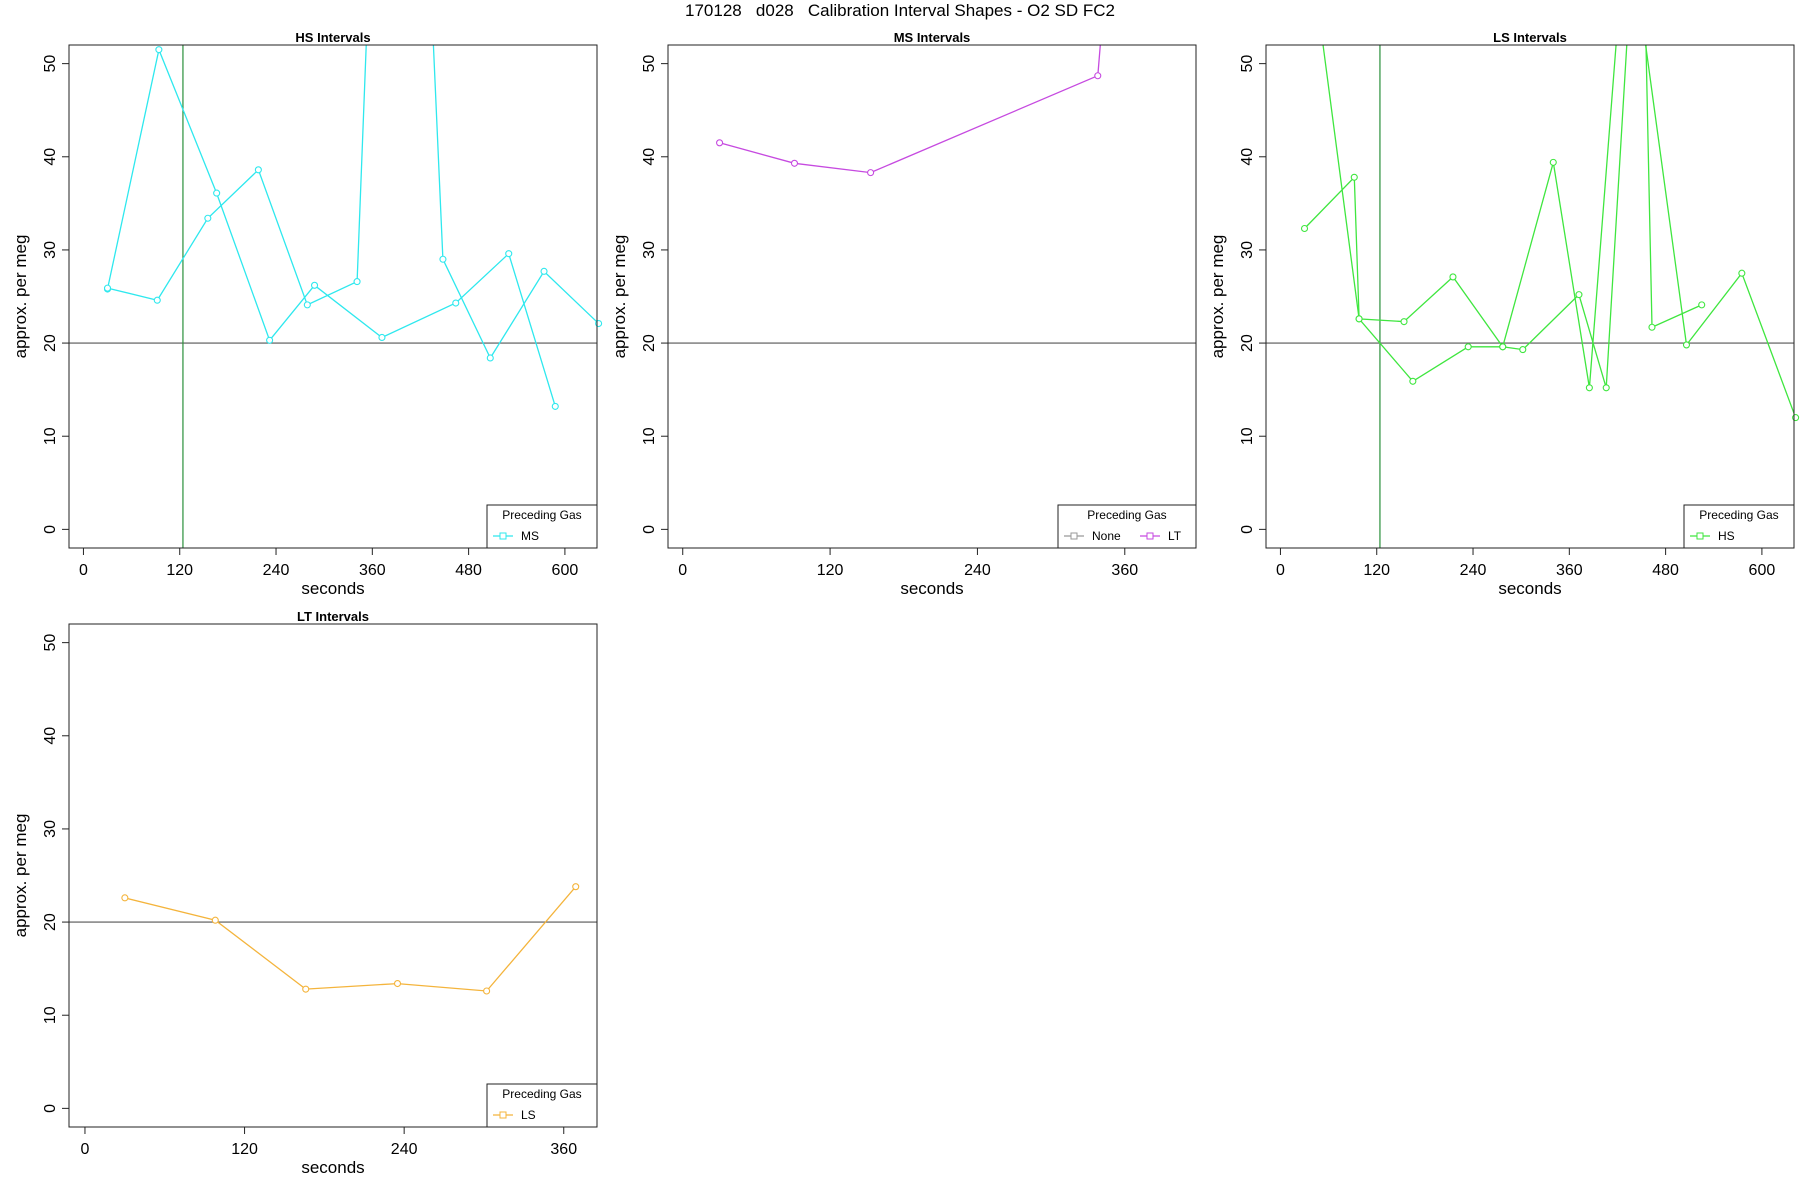 Image resolution: width=1800 pixels, height=1200 pixels. What do you see at coordinates (332, 37) in the screenshot?
I see `panel-title: HS Intervals` at bounding box center [332, 37].